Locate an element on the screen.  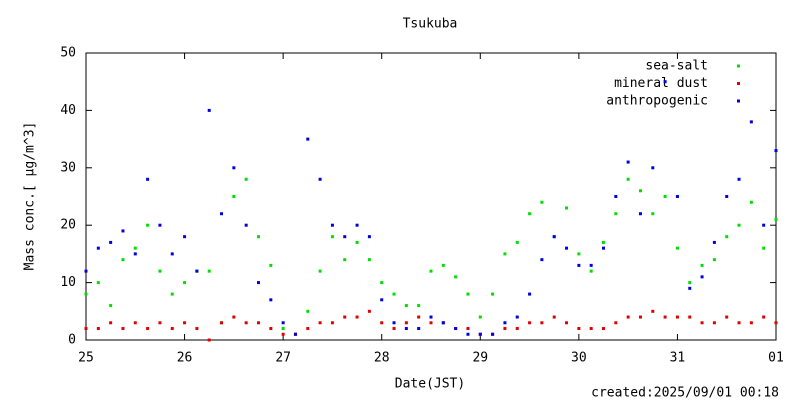
y-tick-label: 40 is located at coordinates (68, 110).